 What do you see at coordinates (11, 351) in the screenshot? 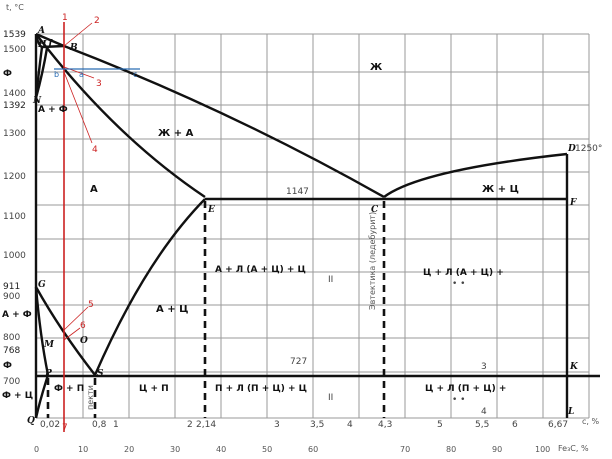
I see `y-tick: 768` at bounding box center [11, 351].